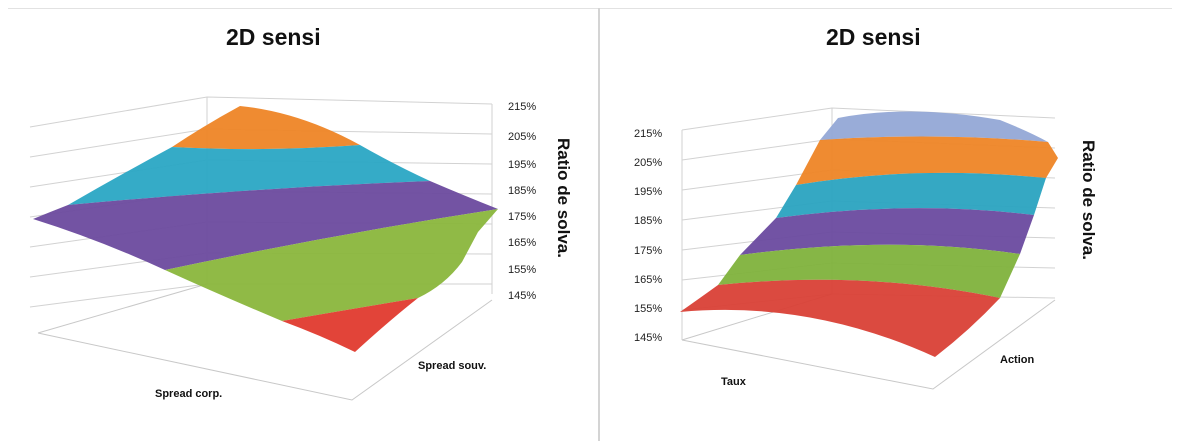  What do you see at coordinates (188, 394) in the screenshot?
I see `x-axis-title: Spread corp.` at bounding box center [188, 394].